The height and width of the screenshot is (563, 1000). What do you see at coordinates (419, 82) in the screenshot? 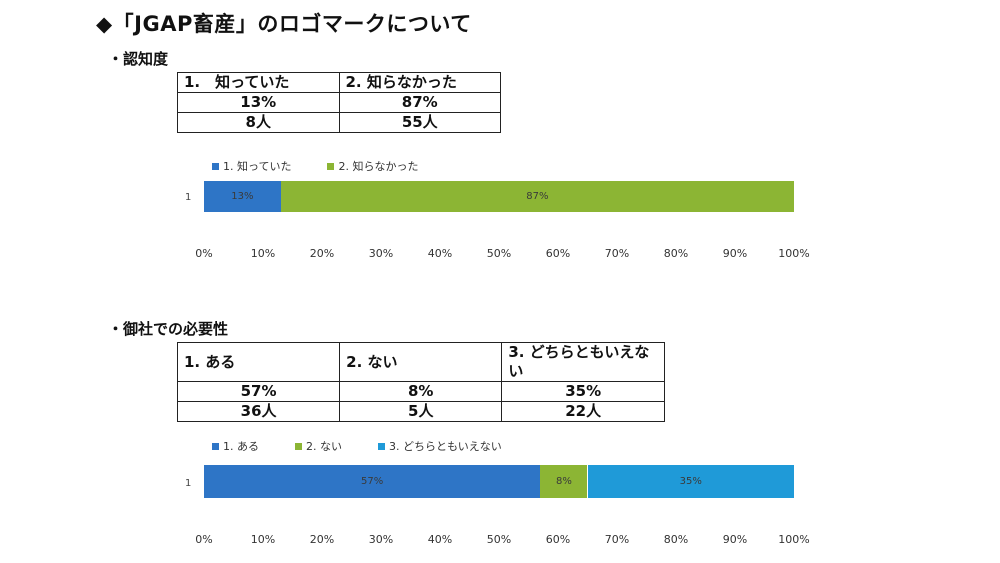
I see `table-header-cell: 2. 知らなかった` at bounding box center [419, 82].